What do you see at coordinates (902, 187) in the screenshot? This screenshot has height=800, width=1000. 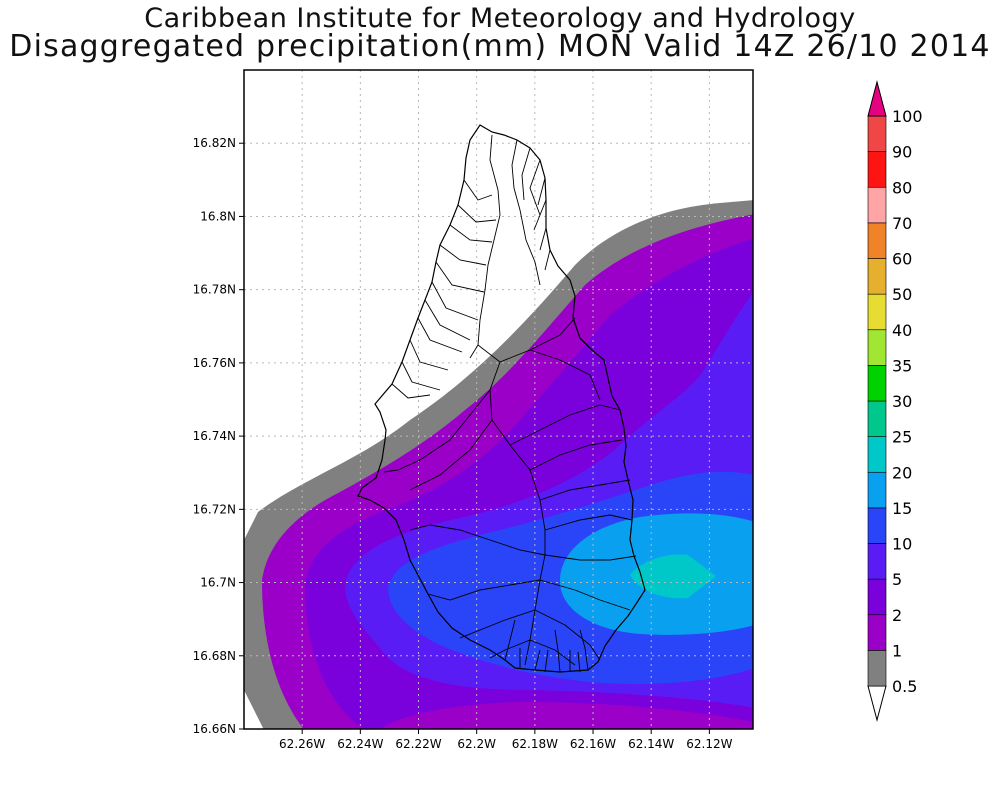 I see `legend-level-label: 80` at bounding box center [902, 187].